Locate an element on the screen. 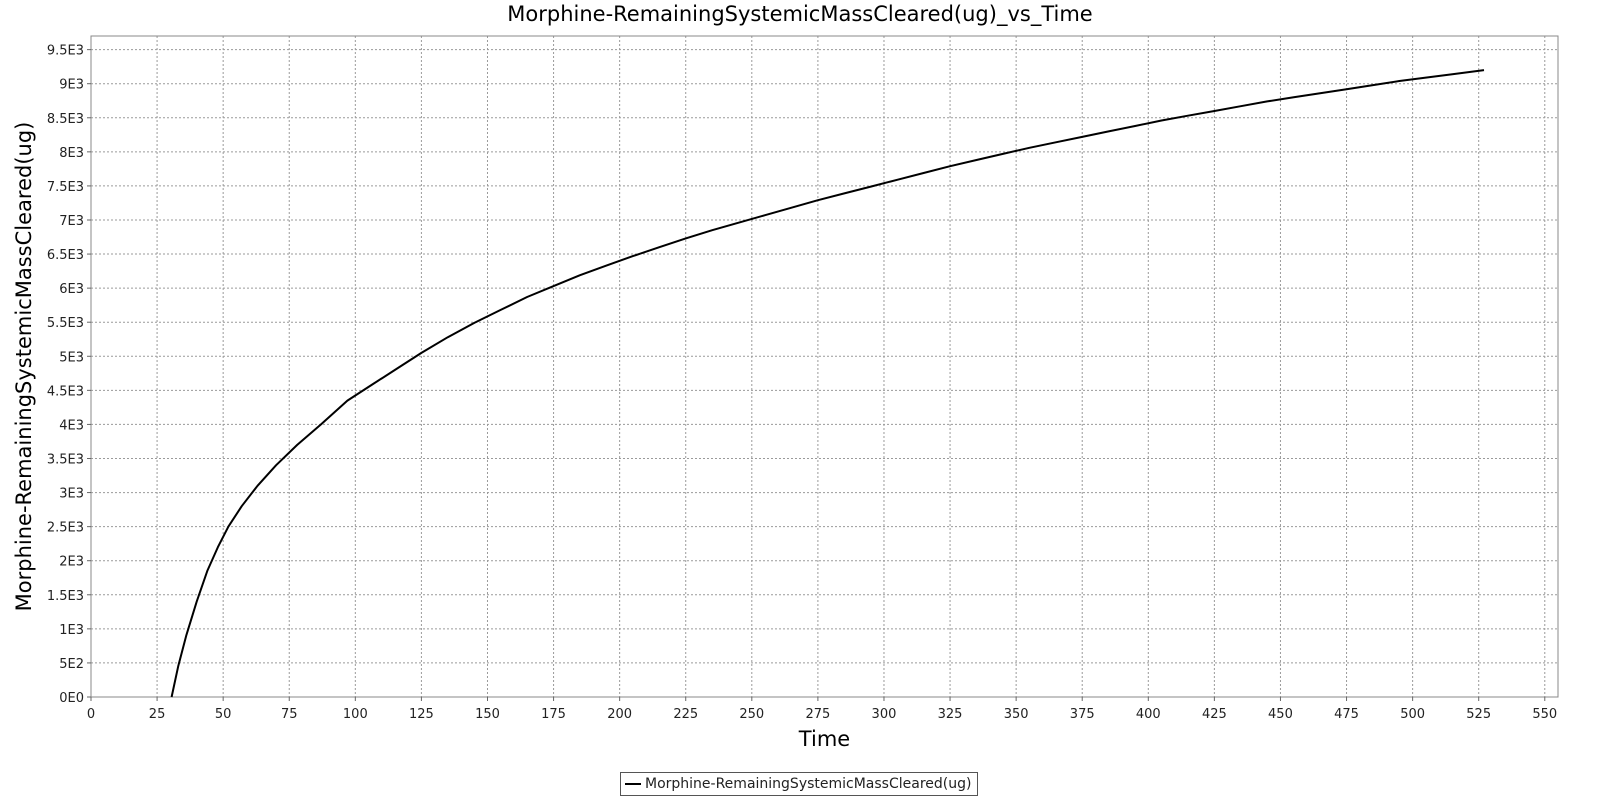  x-tick-label: 75 is located at coordinates (289, 714).